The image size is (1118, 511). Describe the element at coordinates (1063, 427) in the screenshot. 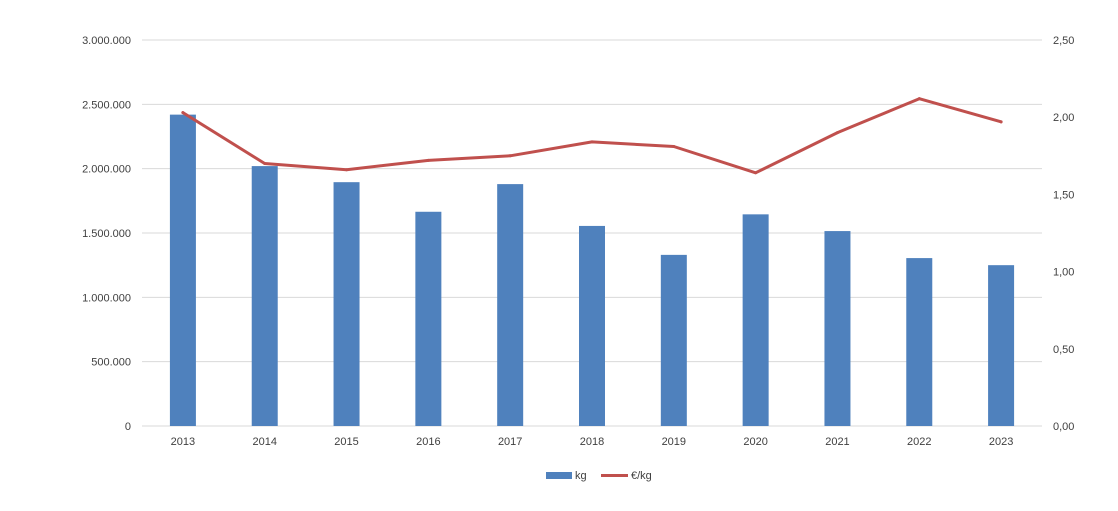

I see `right-tick-label: 0,00` at that location.